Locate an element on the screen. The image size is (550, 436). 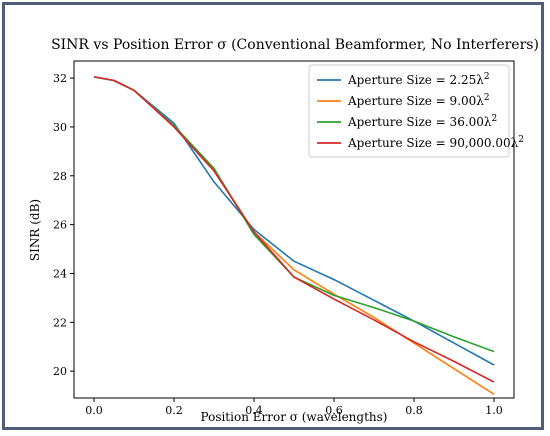
x-tick-label: 1.0 is located at coordinates (494, 410).